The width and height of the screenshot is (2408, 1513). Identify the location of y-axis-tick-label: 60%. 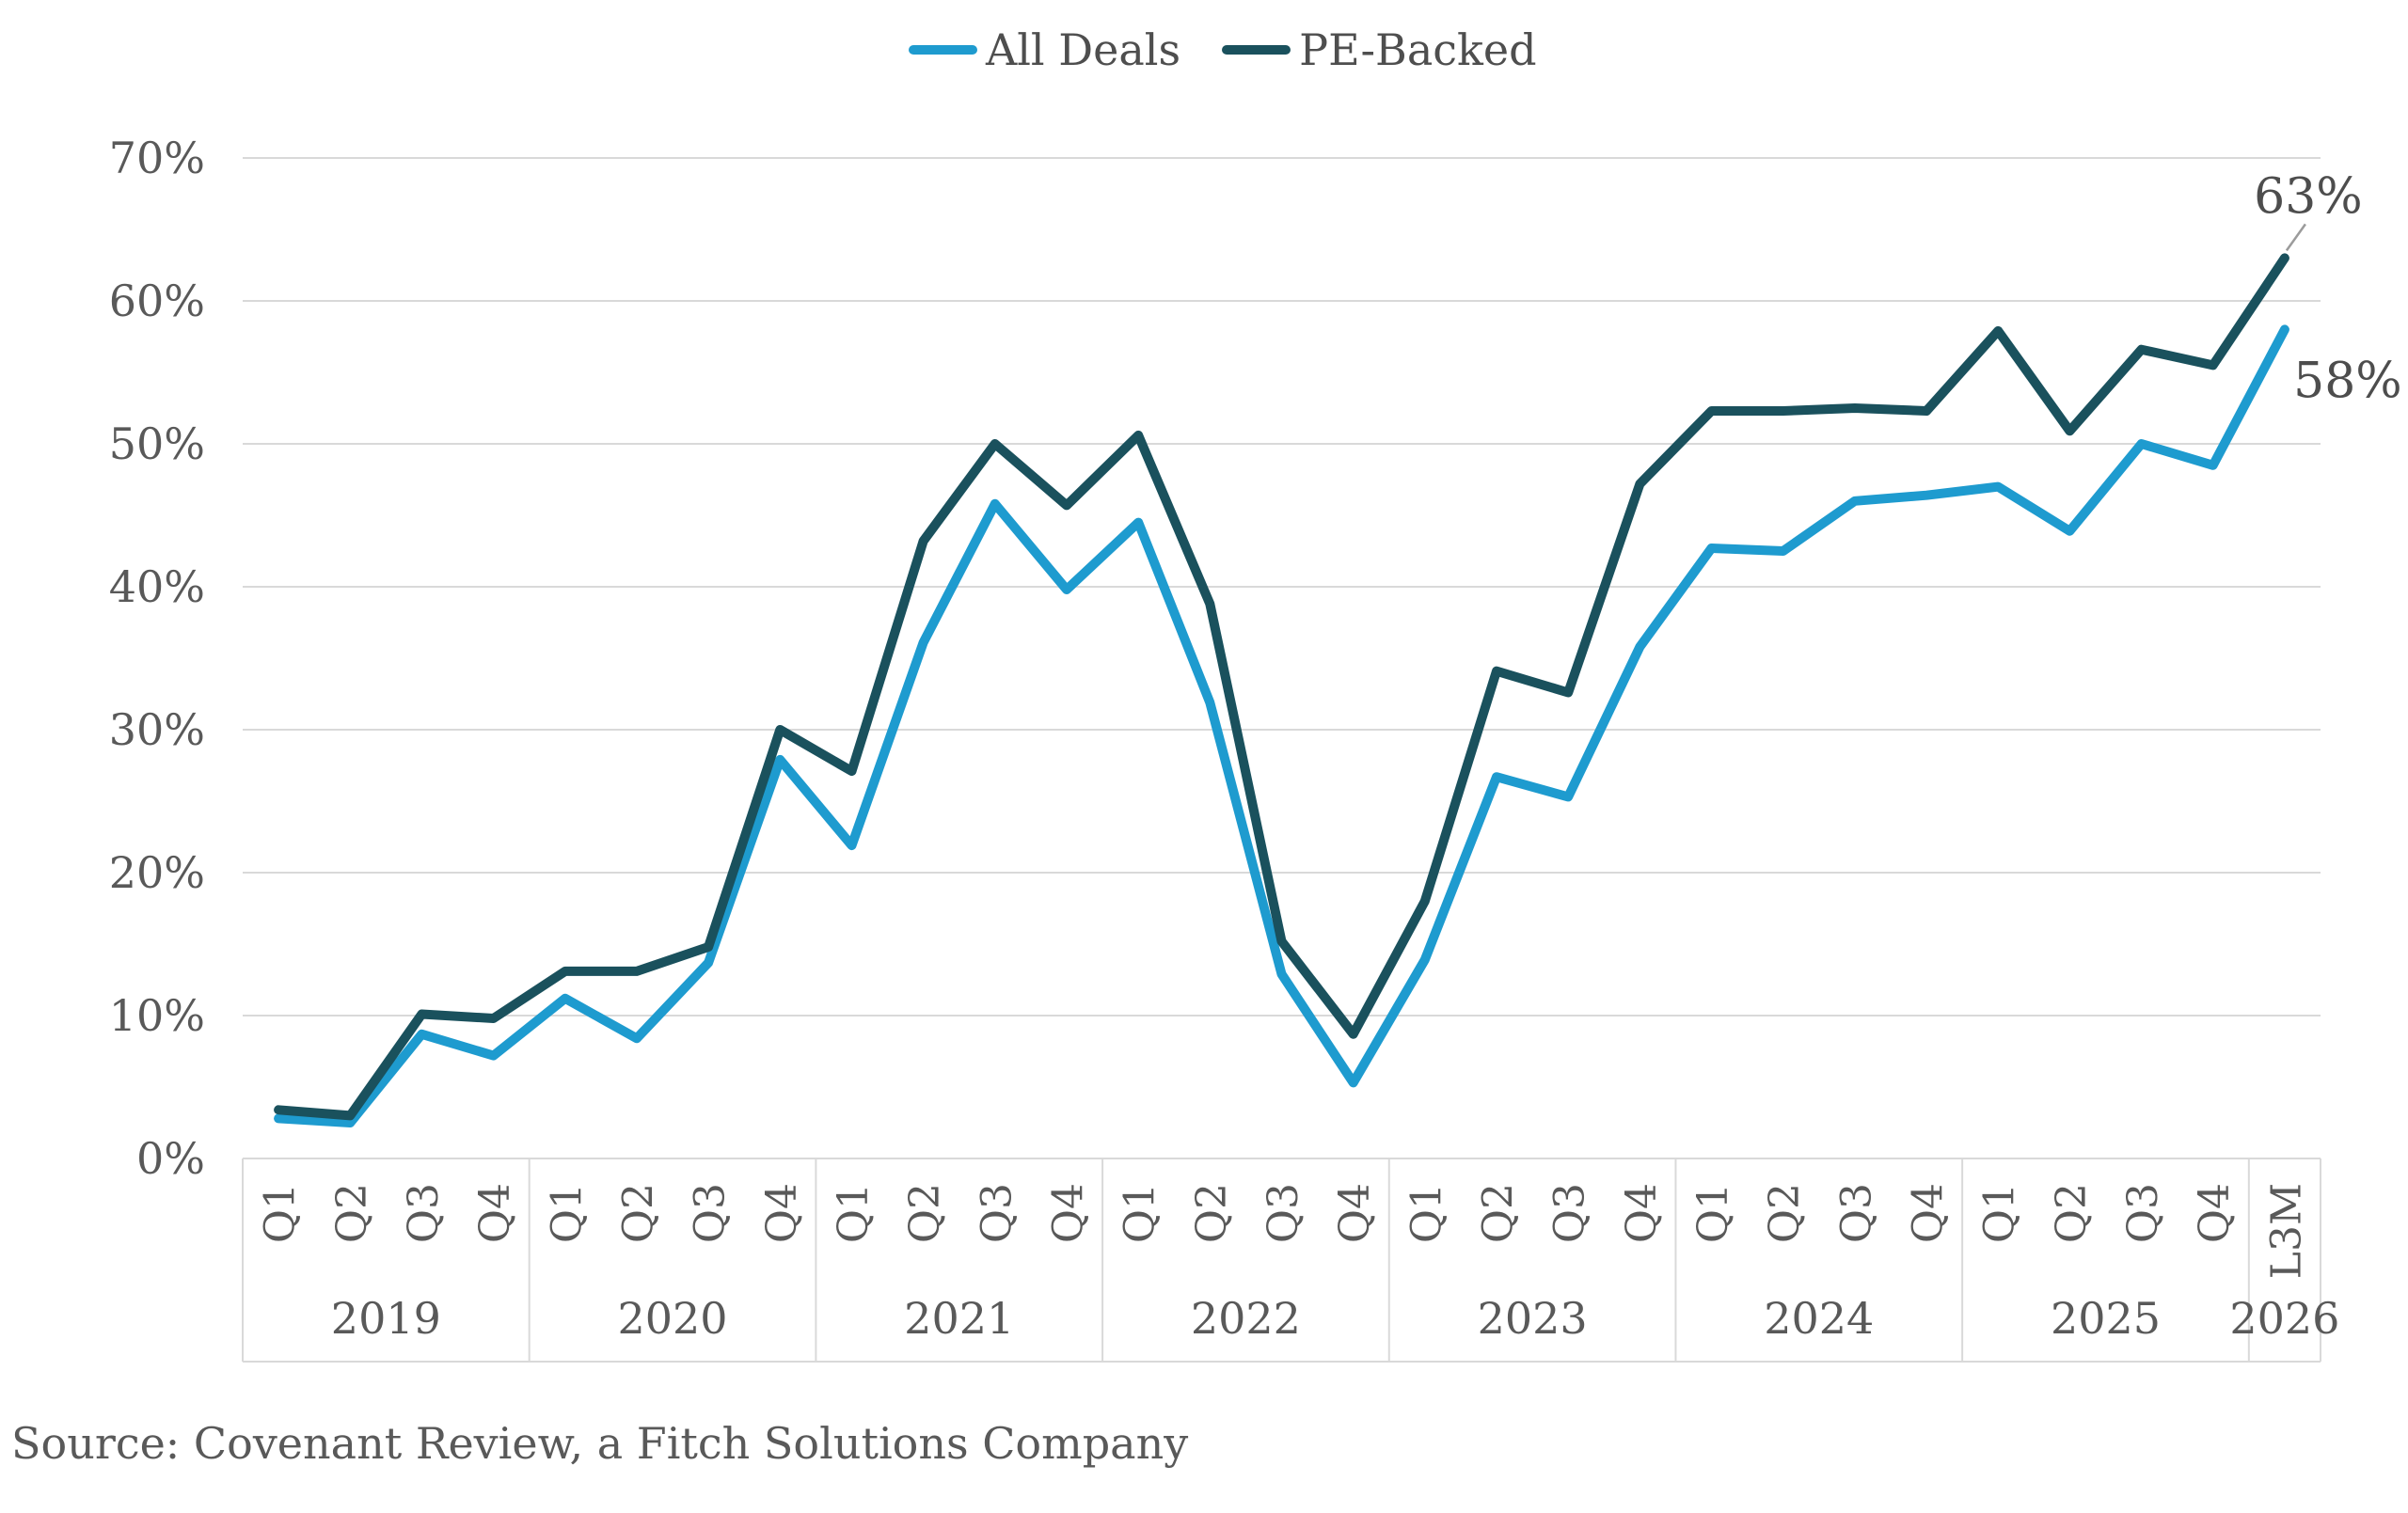
(157, 301).